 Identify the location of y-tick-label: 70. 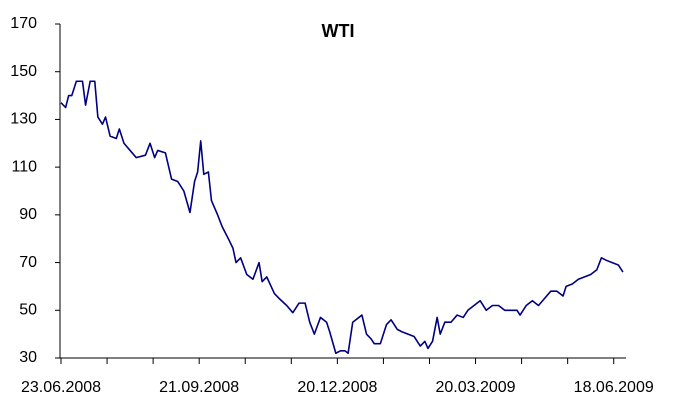
(28, 262).